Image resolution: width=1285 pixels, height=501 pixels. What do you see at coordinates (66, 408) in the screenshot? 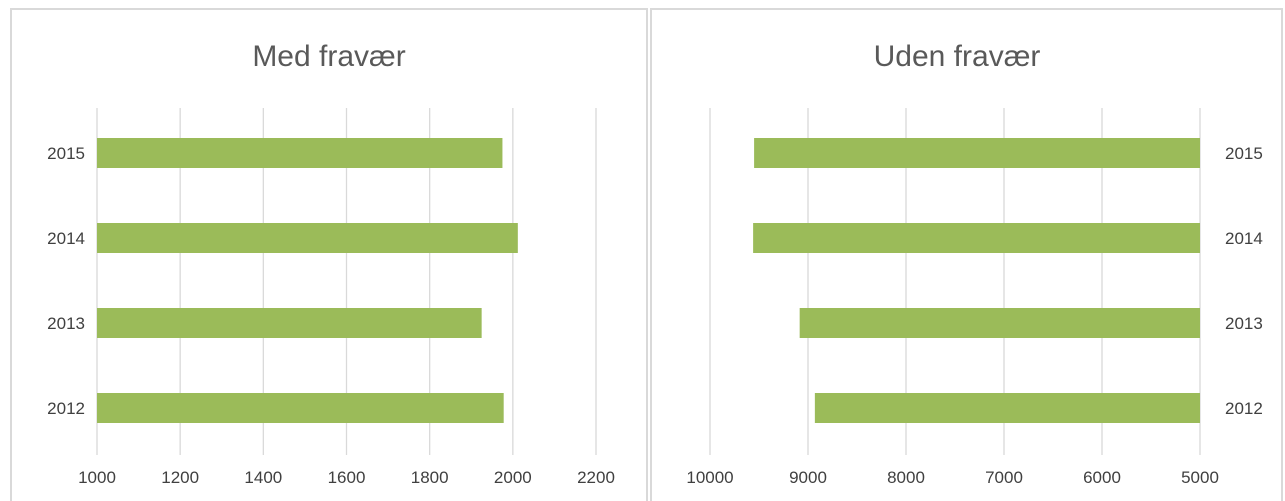
I see `y-category-label-left: 2012` at bounding box center [66, 408].